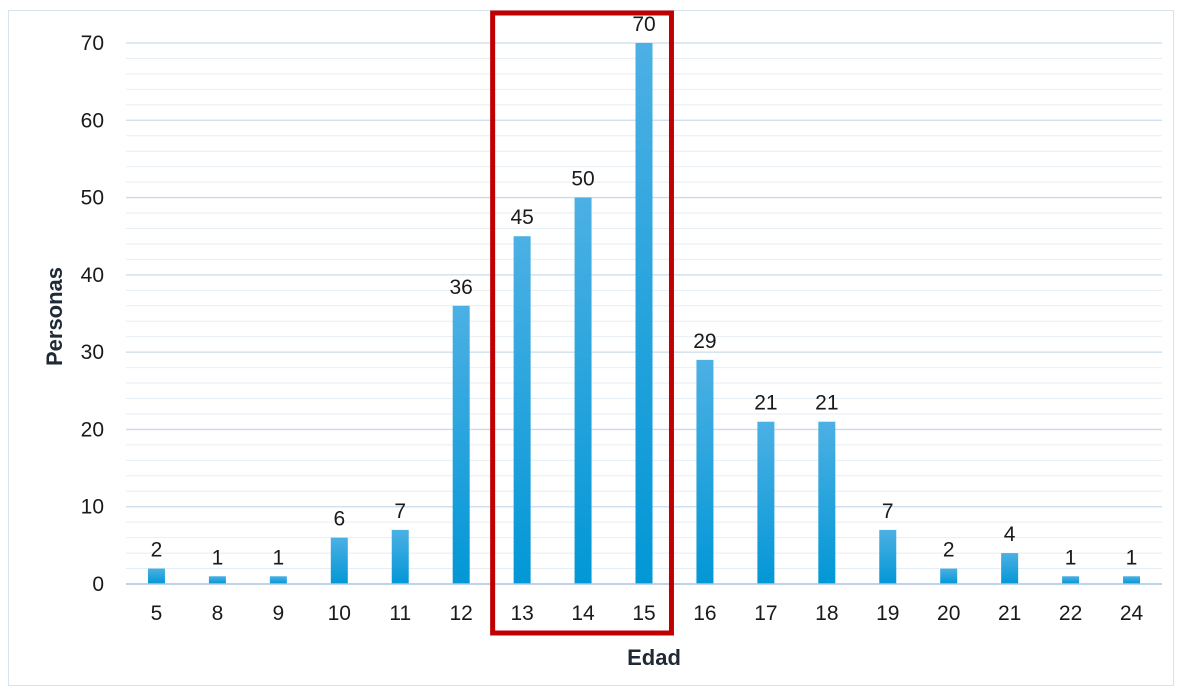 Image resolution: width=1177 pixels, height=690 pixels. Describe the element at coordinates (218, 613) in the screenshot. I see `x-tick-label-8: 8` at that location.